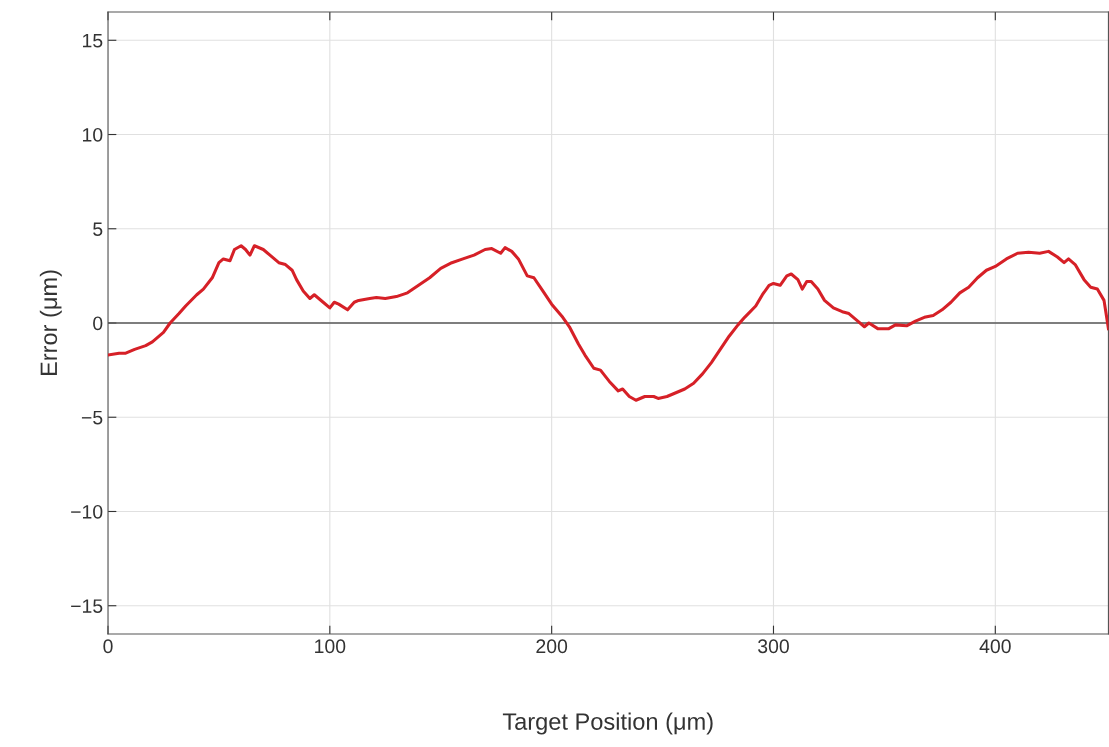 The height and width of the screenshot is (747, 1109). What do you see at coordinates (93, 40) in the screenshot?
I see `y-tick-label: 15` at bounding box center [93, 40].